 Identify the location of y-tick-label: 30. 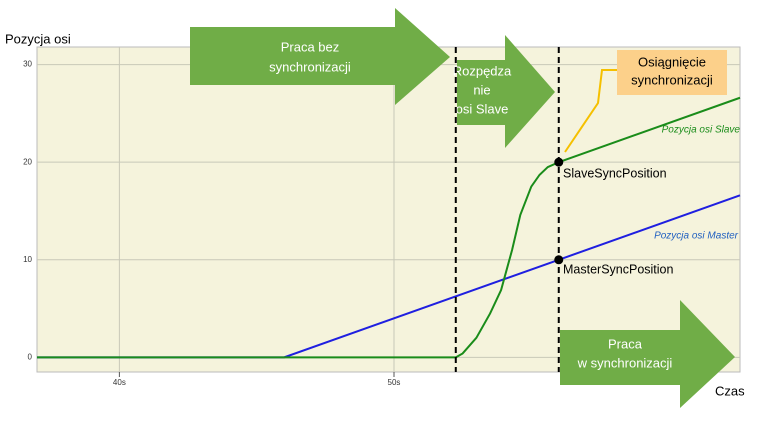
(27, 64).